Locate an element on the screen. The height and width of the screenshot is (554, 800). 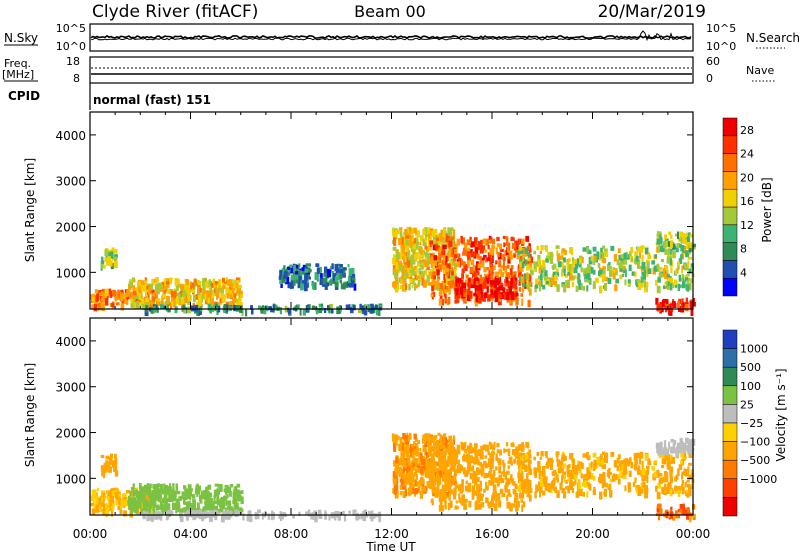
velocity-colorbar-tick: 1000 is located at coordinates (754, 349).